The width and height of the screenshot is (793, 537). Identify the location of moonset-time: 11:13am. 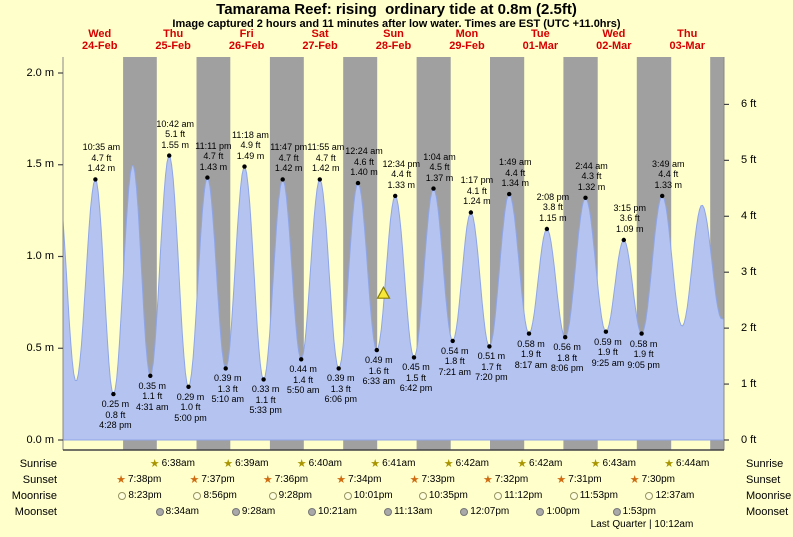
(413, 511).